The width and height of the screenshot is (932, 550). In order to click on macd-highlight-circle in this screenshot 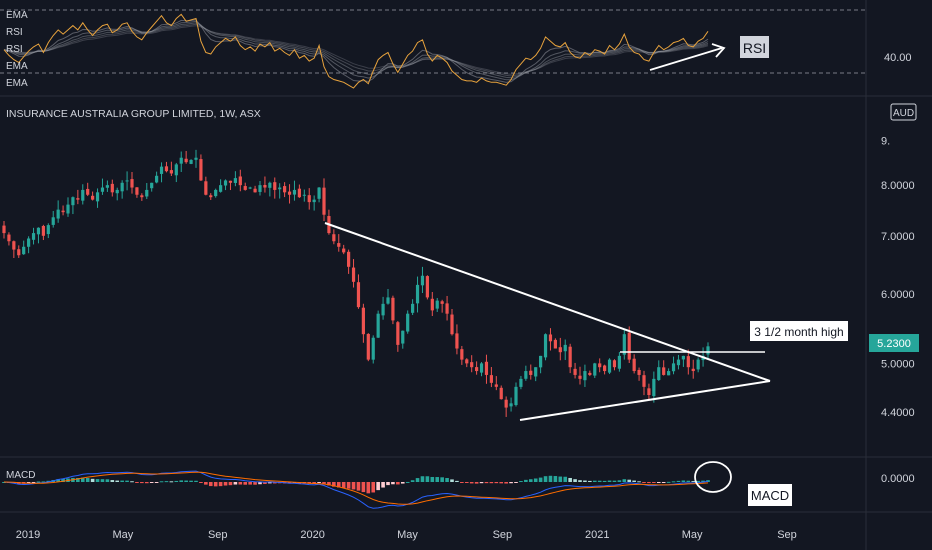, I will do `click(713, 477)`.